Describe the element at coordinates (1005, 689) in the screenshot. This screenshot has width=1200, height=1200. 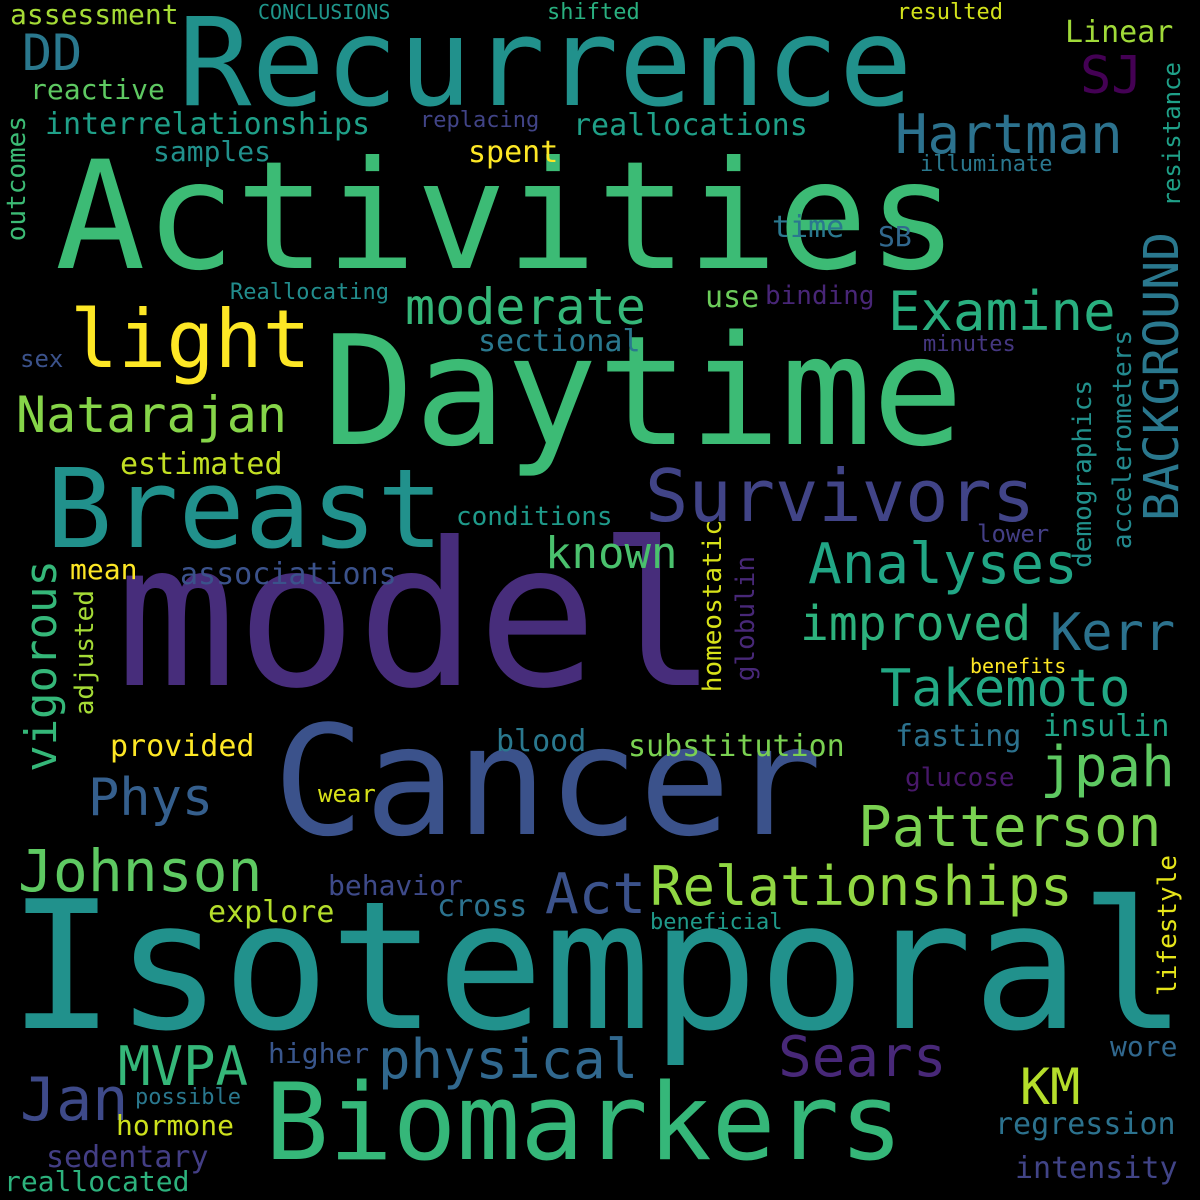
I see `word-takemoto: Takemoto` at that location.